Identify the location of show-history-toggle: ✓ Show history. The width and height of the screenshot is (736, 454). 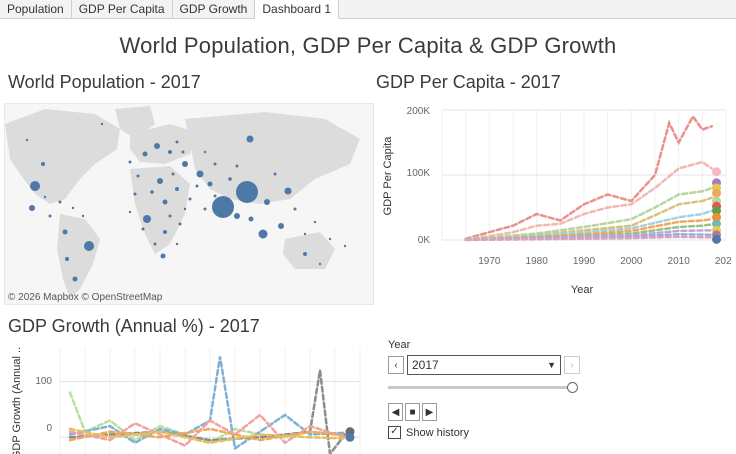
(488, 432).